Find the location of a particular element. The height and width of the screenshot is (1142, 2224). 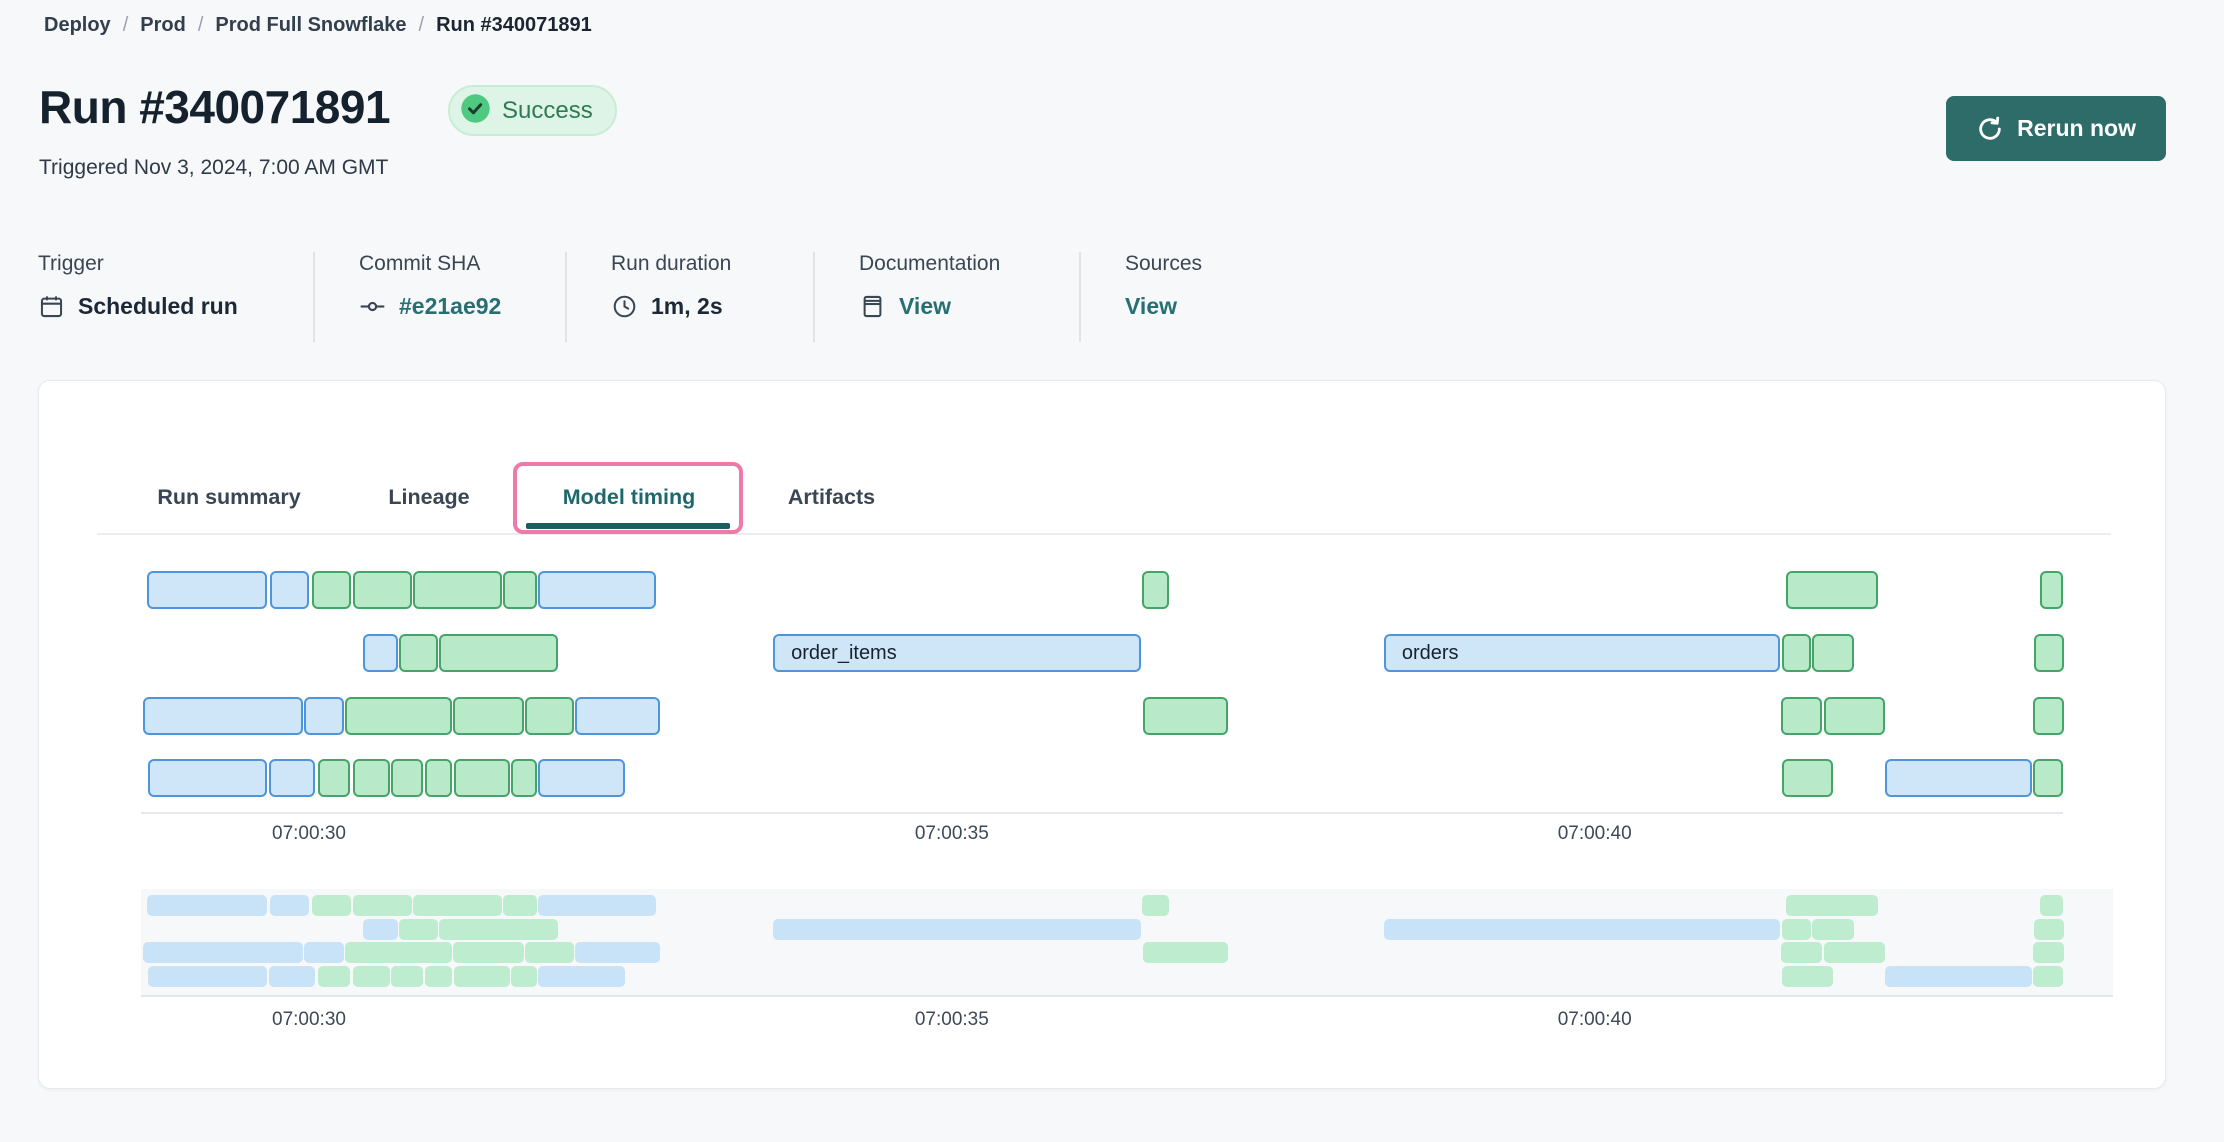

meta-value-trigger: Scheduled run is located at coordinates (157, 306).